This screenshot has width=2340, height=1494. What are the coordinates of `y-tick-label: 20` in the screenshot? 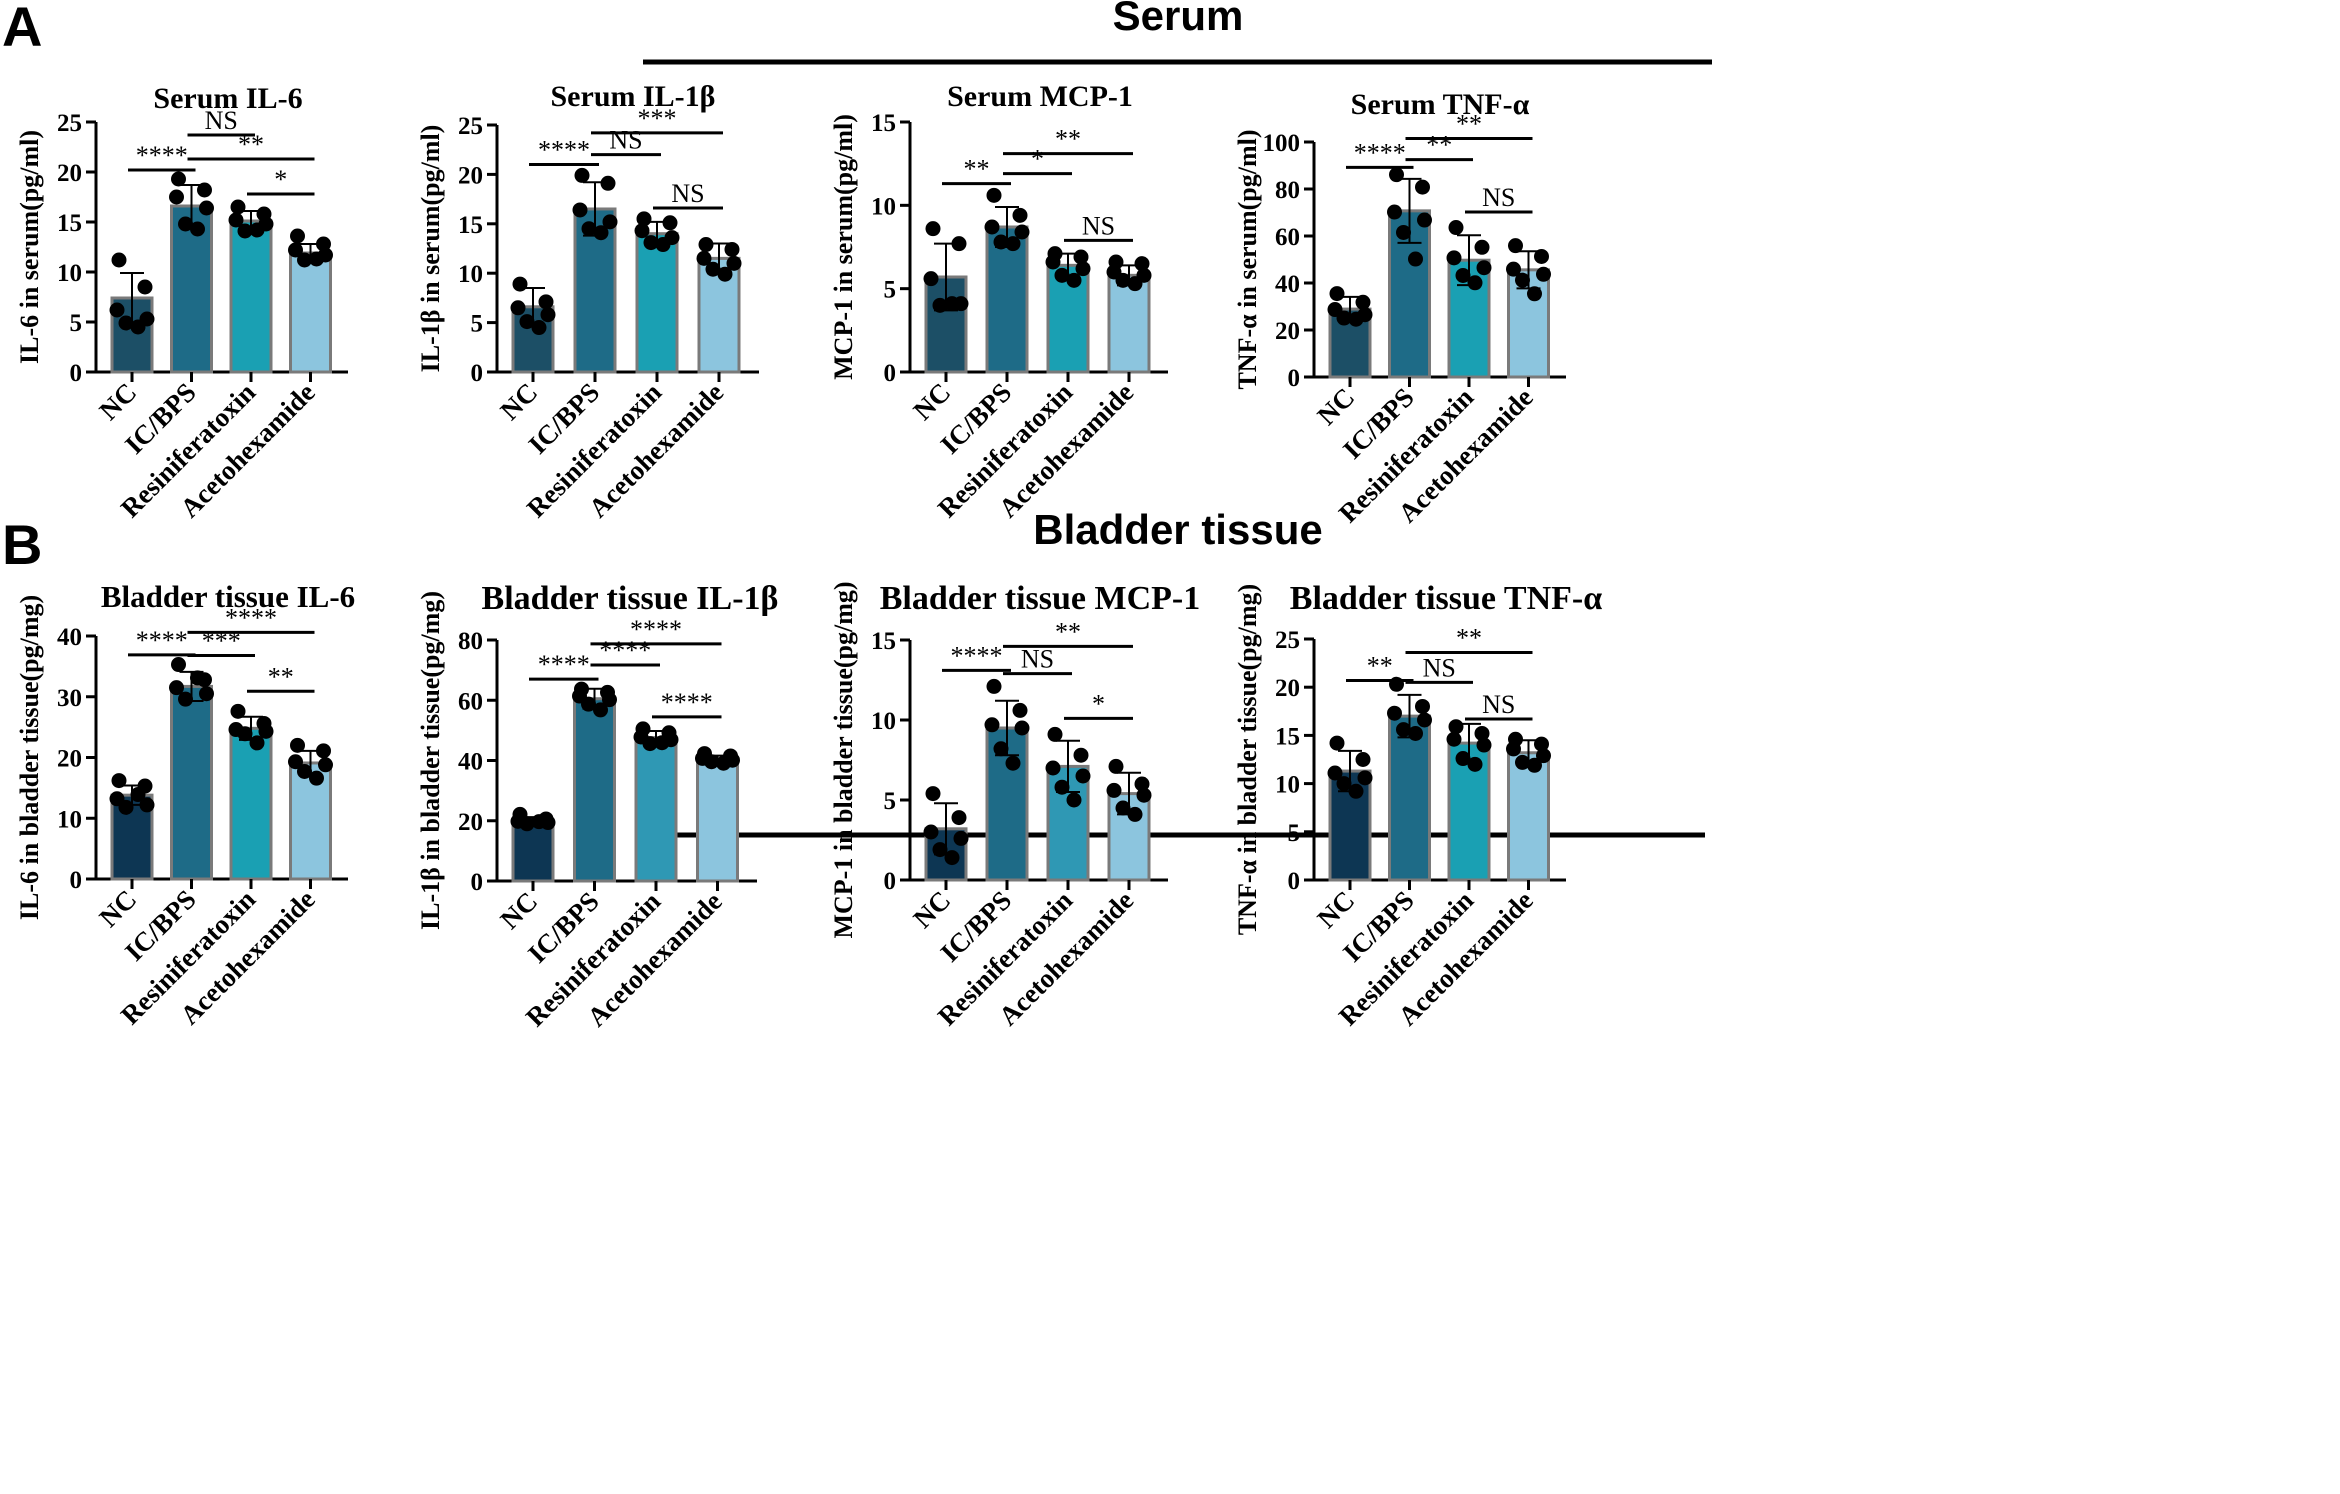 It's located at (1287, 688).